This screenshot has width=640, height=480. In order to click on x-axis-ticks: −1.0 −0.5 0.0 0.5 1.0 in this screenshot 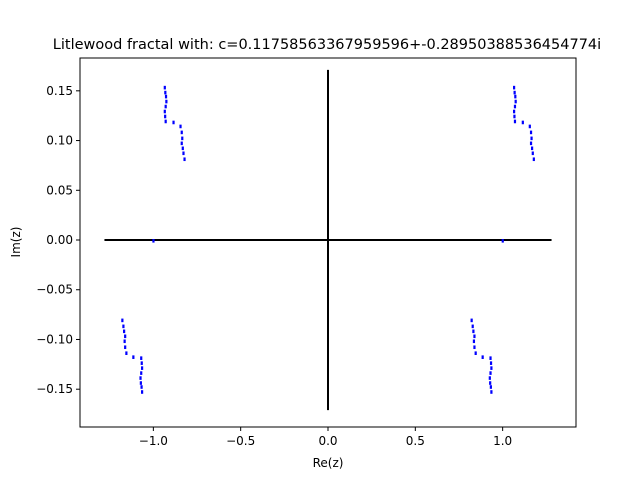, I will do `click(325, 437)`.